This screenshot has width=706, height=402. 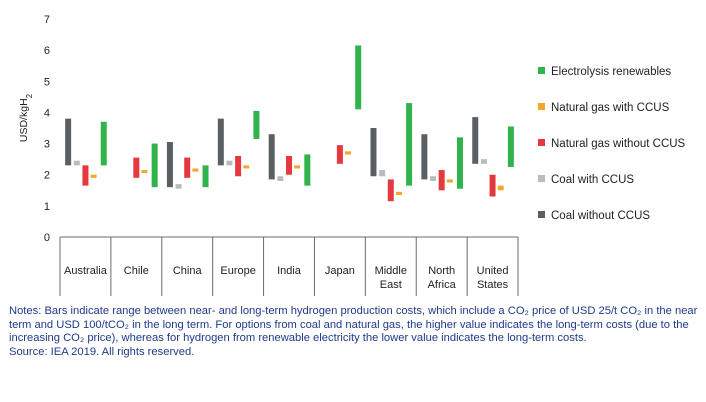 I want to click on y-tick-label: 2, so click(x=47, y=176).